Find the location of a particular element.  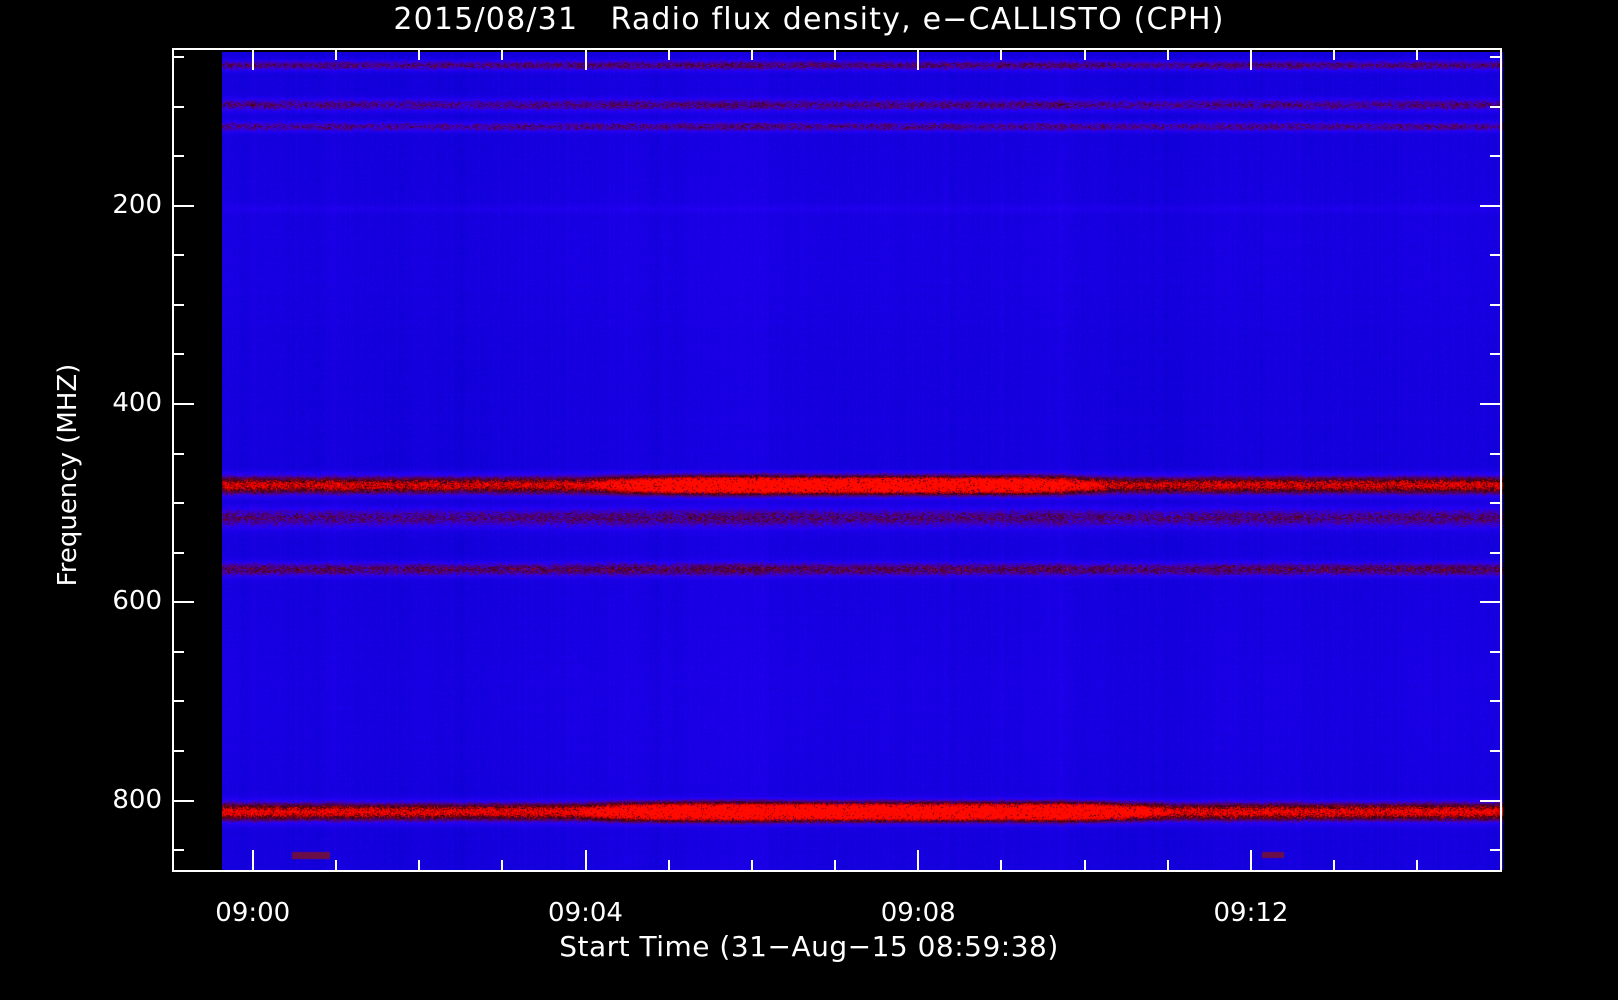

y-tick-label: 600 is located at coordinates (137, 601).